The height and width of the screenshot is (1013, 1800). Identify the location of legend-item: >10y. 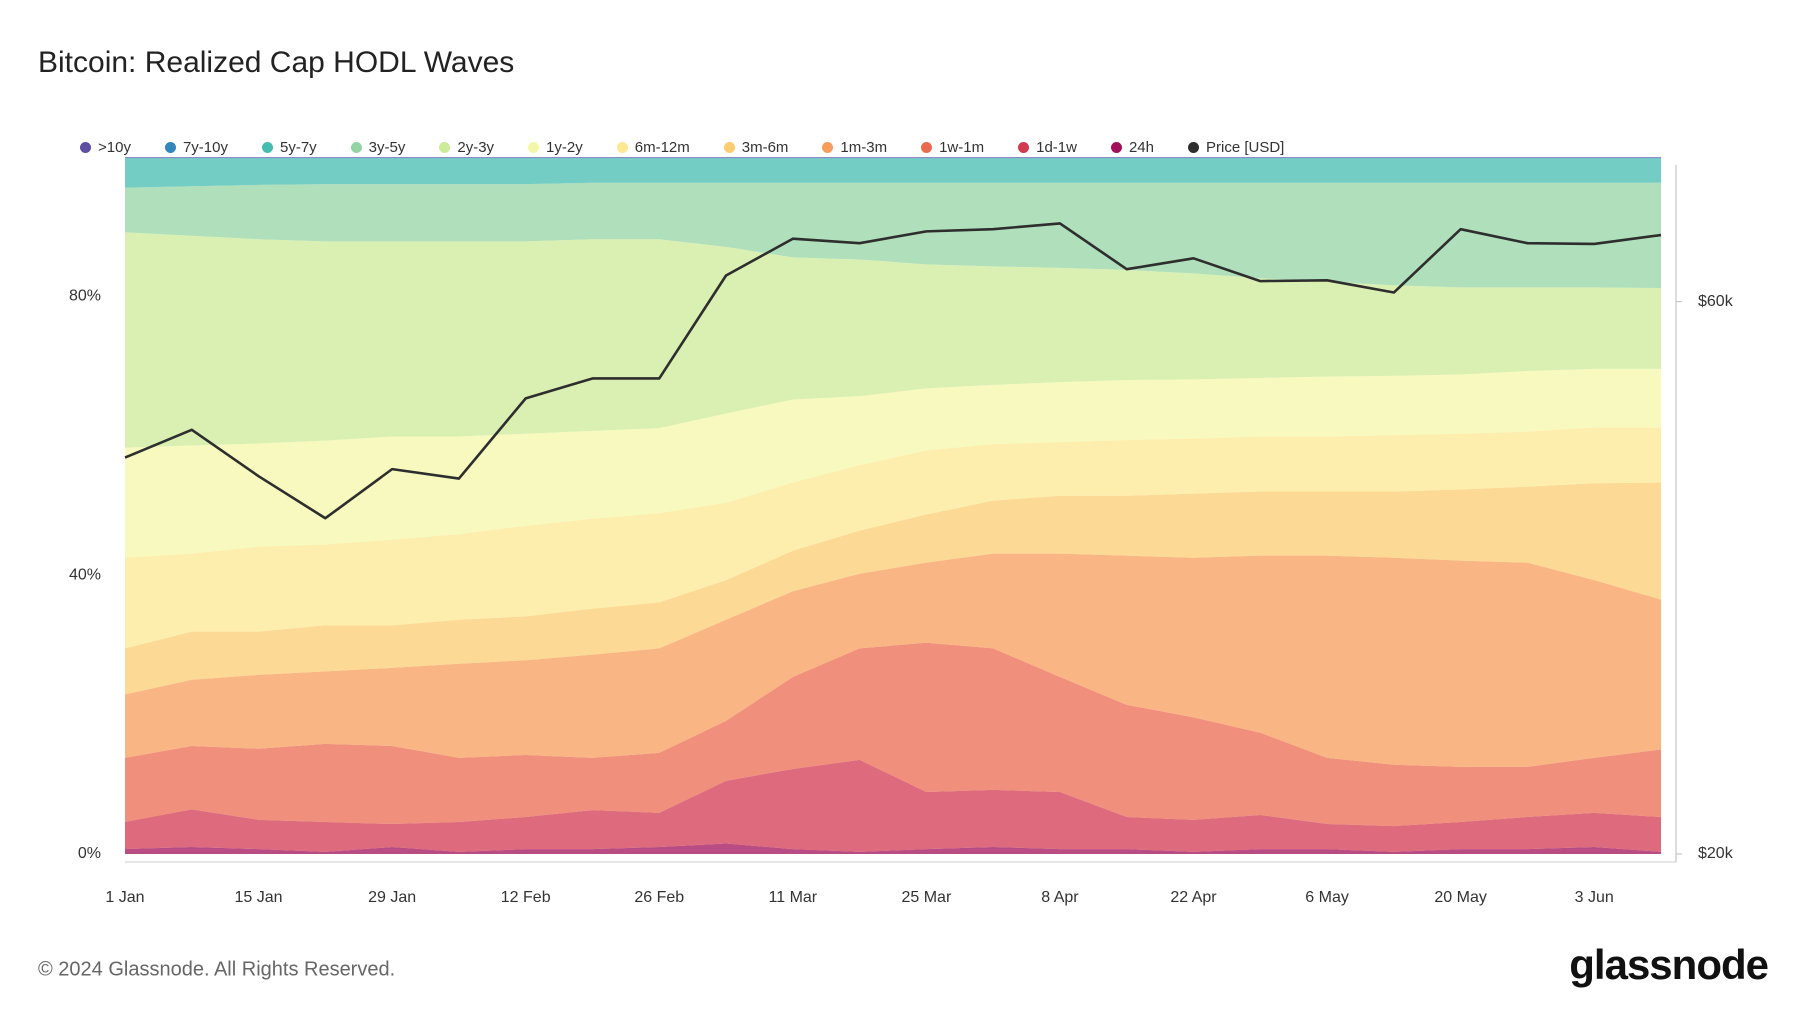
(105, 147).